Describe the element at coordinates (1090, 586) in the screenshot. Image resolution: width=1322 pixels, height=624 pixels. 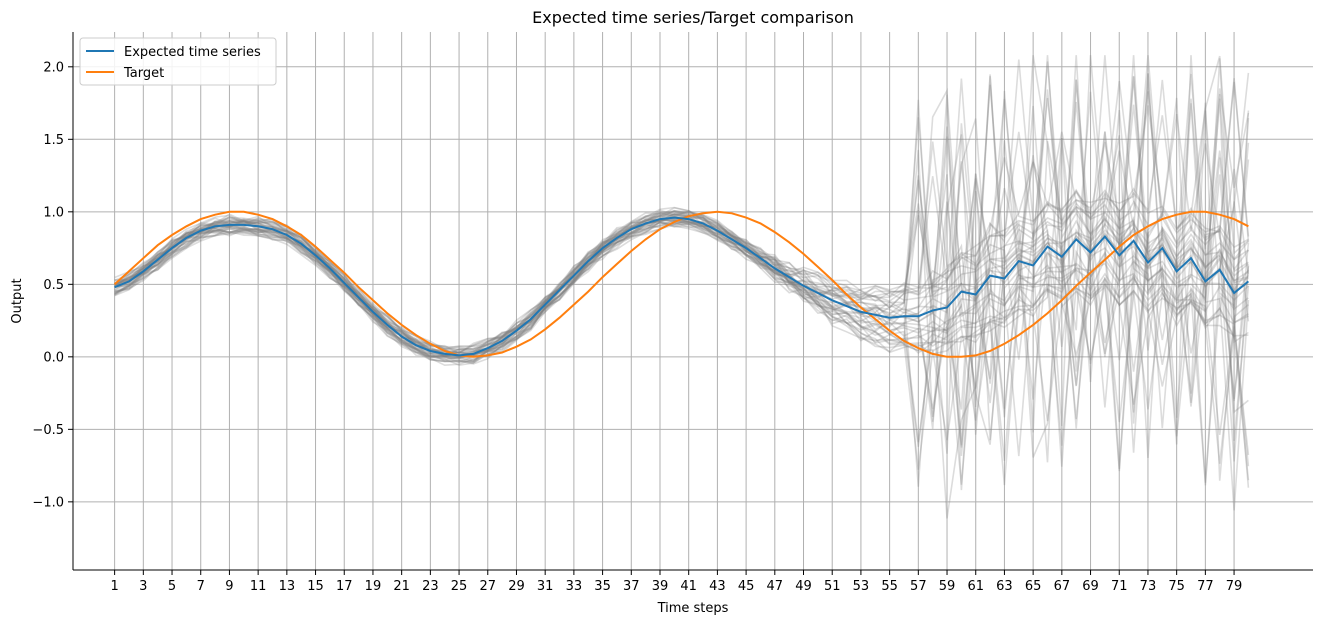
I see `x-tick-label: 69` at that location.